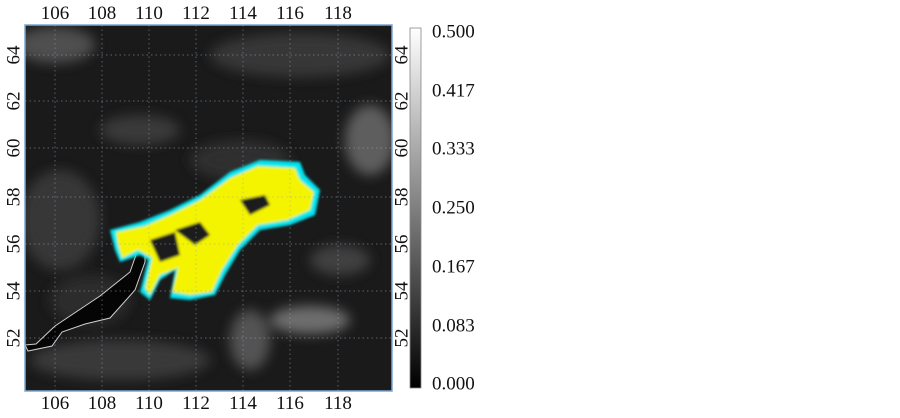 The width and height of the screenshot is (900, 418). What do you see at coordinates (149, 403) in the screenshot?
I see `lon-tick-bottom: 110` at bounding box center [149, 403].